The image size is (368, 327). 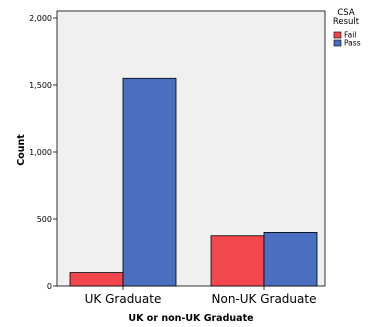 I want to click on y-axis: 0 500 1,000 1,500 2,000, so click(x=43, y=152).